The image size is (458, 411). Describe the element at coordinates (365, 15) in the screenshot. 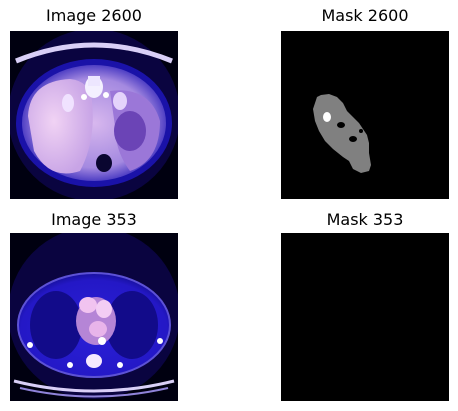

I see `mask-2600-title: Mask 2600` at that location.